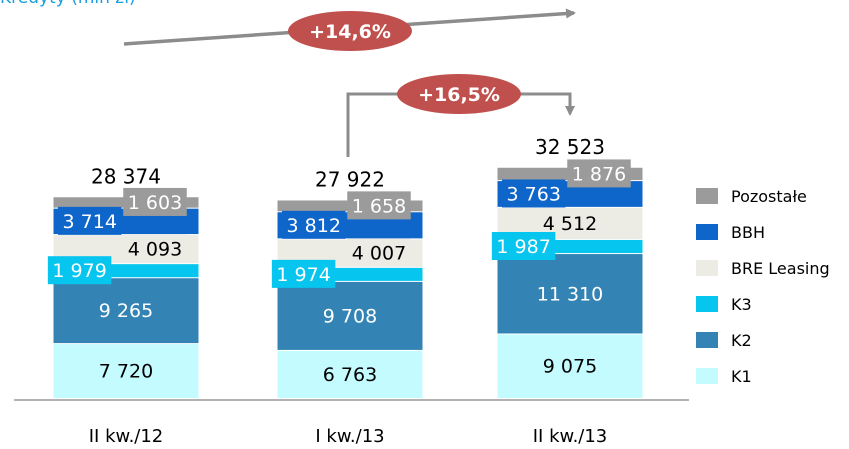 This screenshot has width=849, height=449. I want to click on data-label: 4 093, so click(155, 250).